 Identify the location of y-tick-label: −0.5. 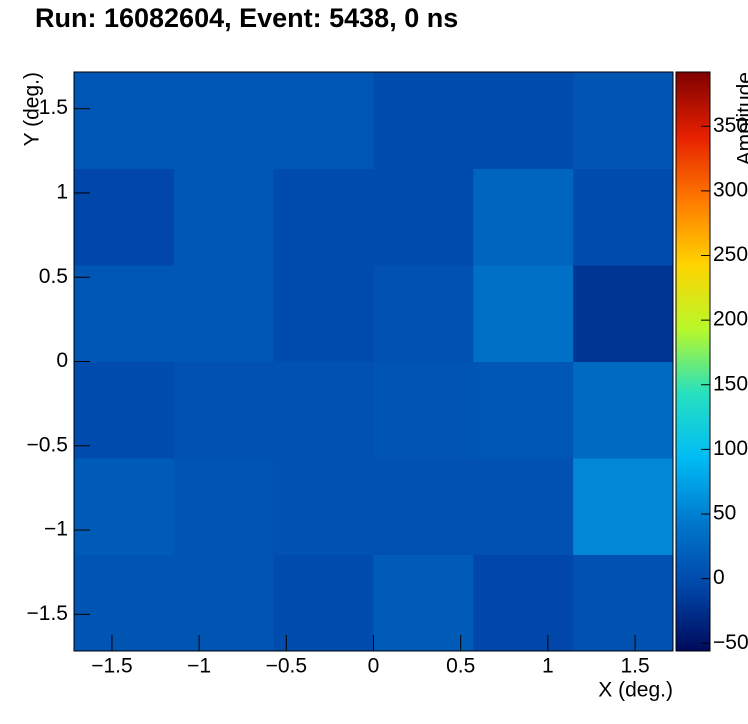
(47, 444).